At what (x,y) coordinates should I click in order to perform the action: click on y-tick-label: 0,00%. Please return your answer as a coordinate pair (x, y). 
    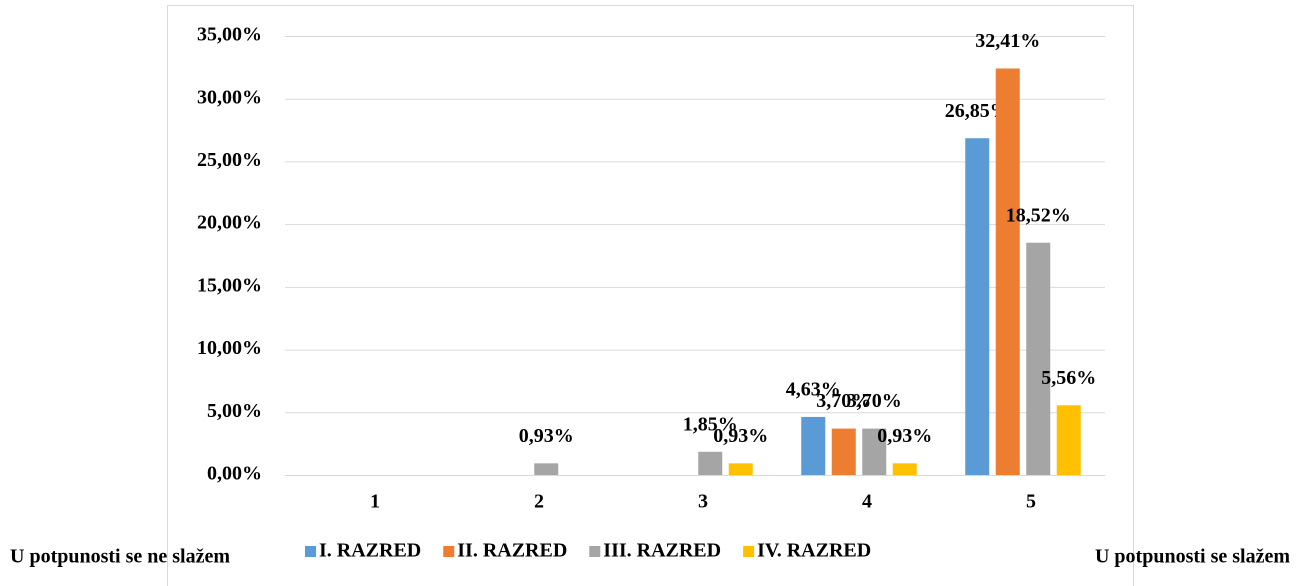
    Looking at the image, I should click on (234, 474).